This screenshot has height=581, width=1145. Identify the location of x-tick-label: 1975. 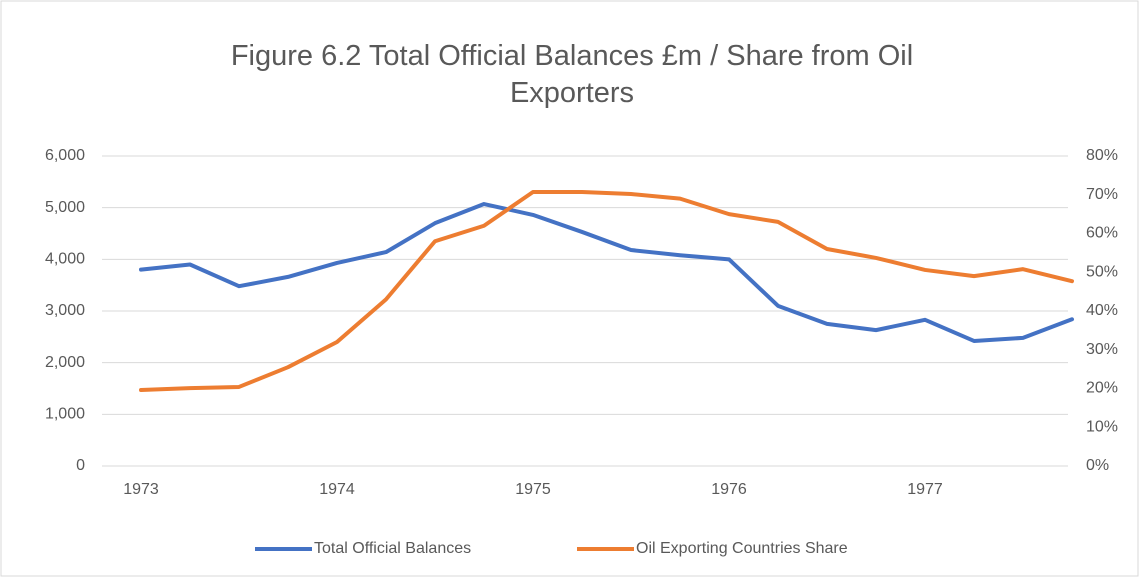
(533, 489).